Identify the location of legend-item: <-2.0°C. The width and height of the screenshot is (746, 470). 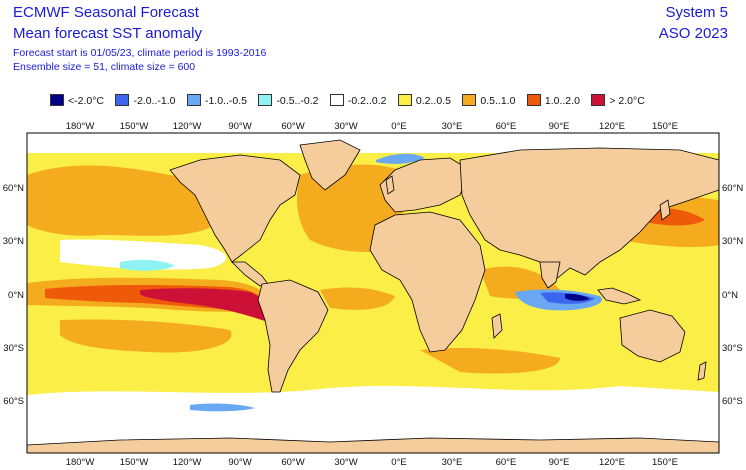
(77, 100).